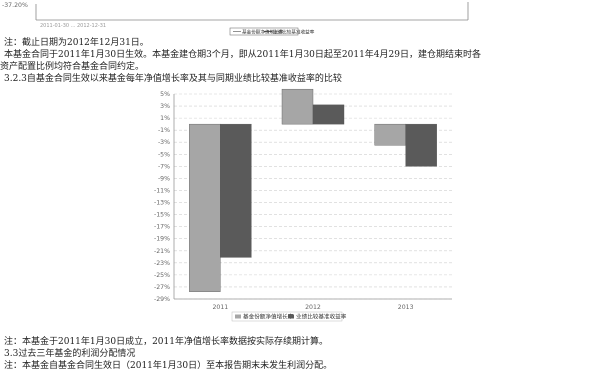  Describe the element at coordinates (162, 263) in the screenshot. I see `y-tick-label: -23%` at that location.